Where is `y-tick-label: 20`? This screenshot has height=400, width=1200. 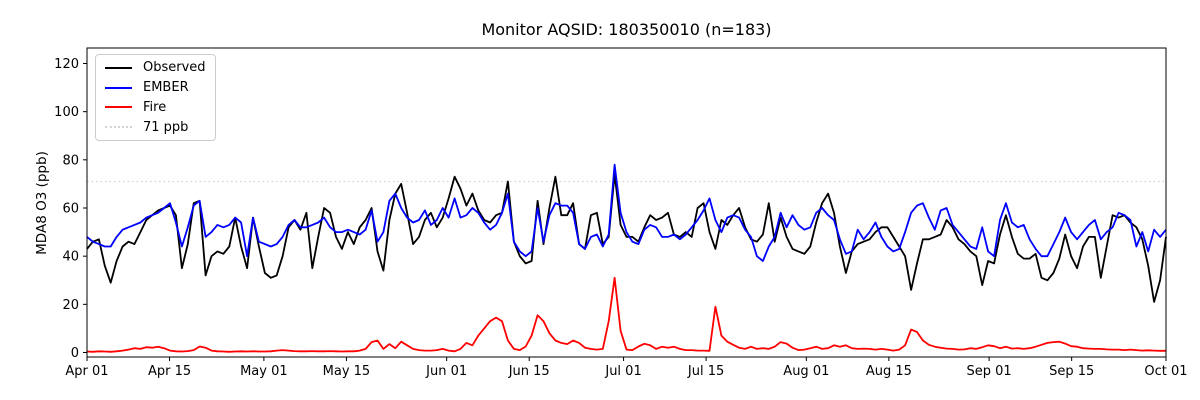 y-tick-label: 20 is located at coordinates (70, 305).